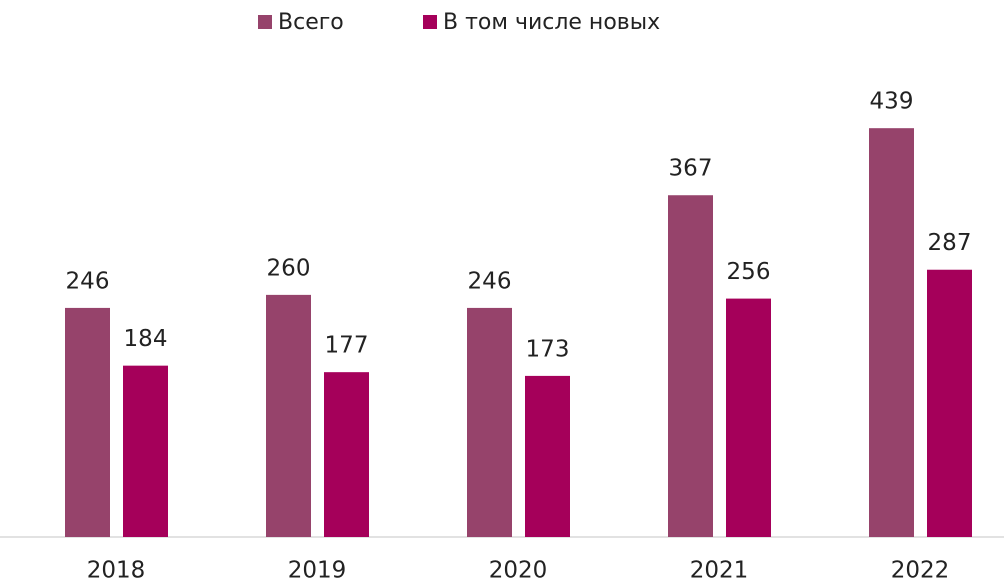  Describe the element at coordinates (518, 570) in the screenshot. I see `x-tick-label: 2020` at that location.